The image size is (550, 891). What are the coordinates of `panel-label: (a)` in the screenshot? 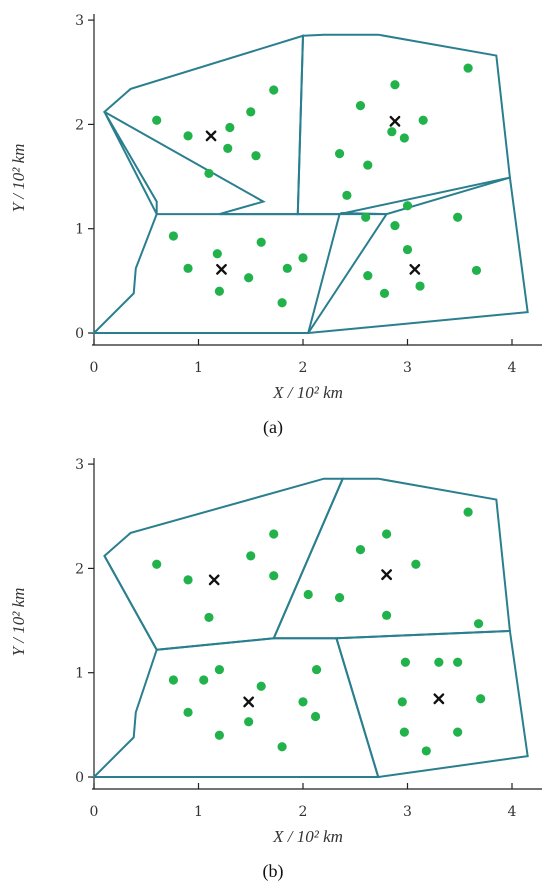 It's located at (273, 427).